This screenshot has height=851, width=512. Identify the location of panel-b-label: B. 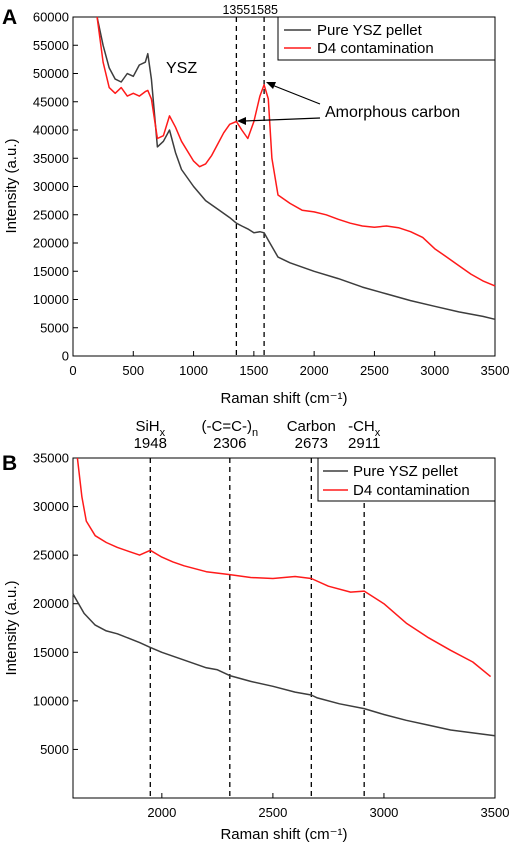
(9, 463).